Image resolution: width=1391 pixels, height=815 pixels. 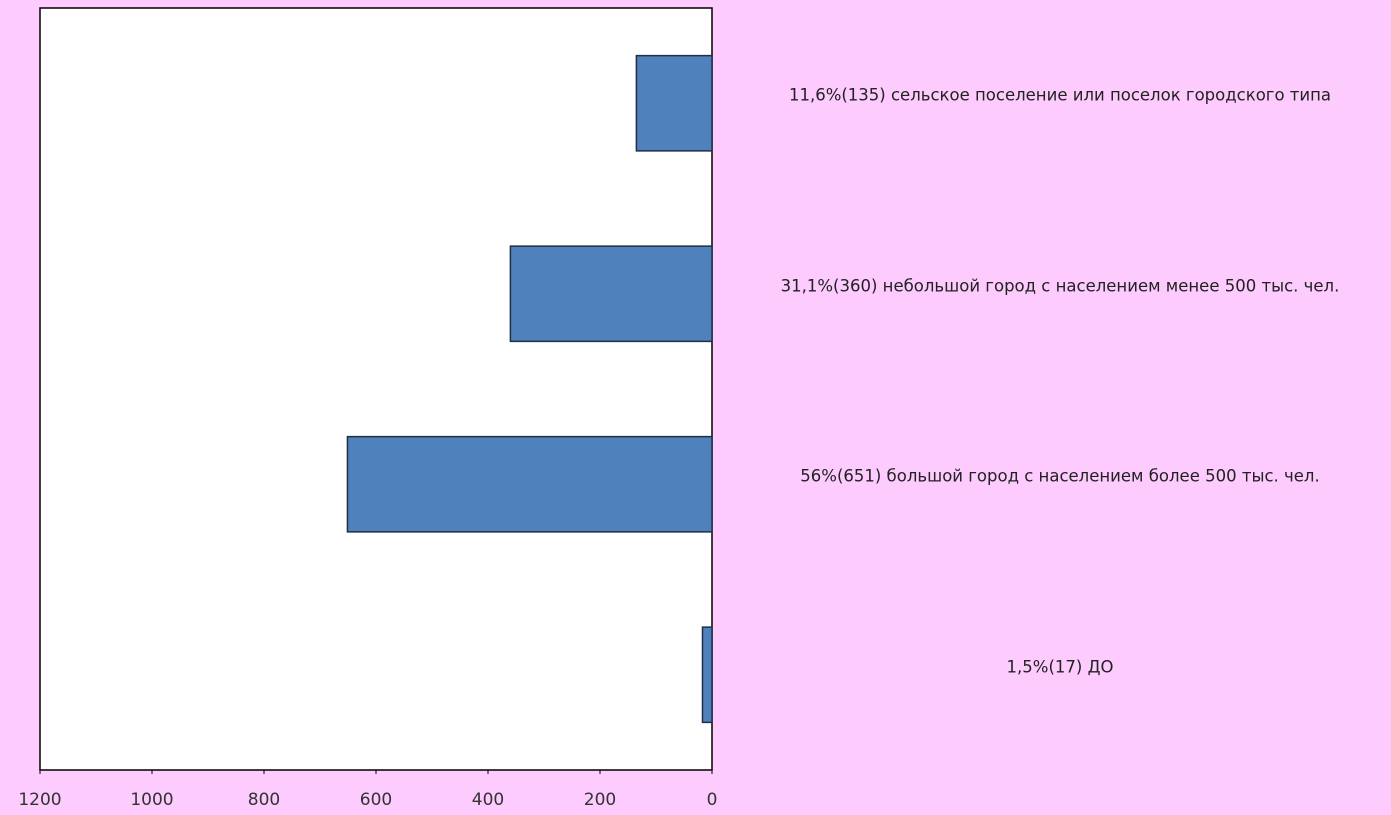 What do you see at coordinates (151, 800) in the screenshot?
I see `x-tick-label: 1000` at bounding box center [151, 800].